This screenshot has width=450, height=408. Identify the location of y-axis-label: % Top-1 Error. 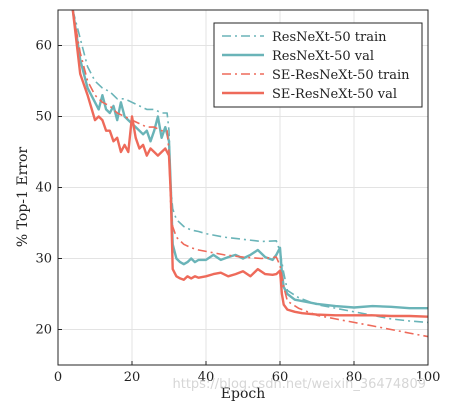
(23, 197).